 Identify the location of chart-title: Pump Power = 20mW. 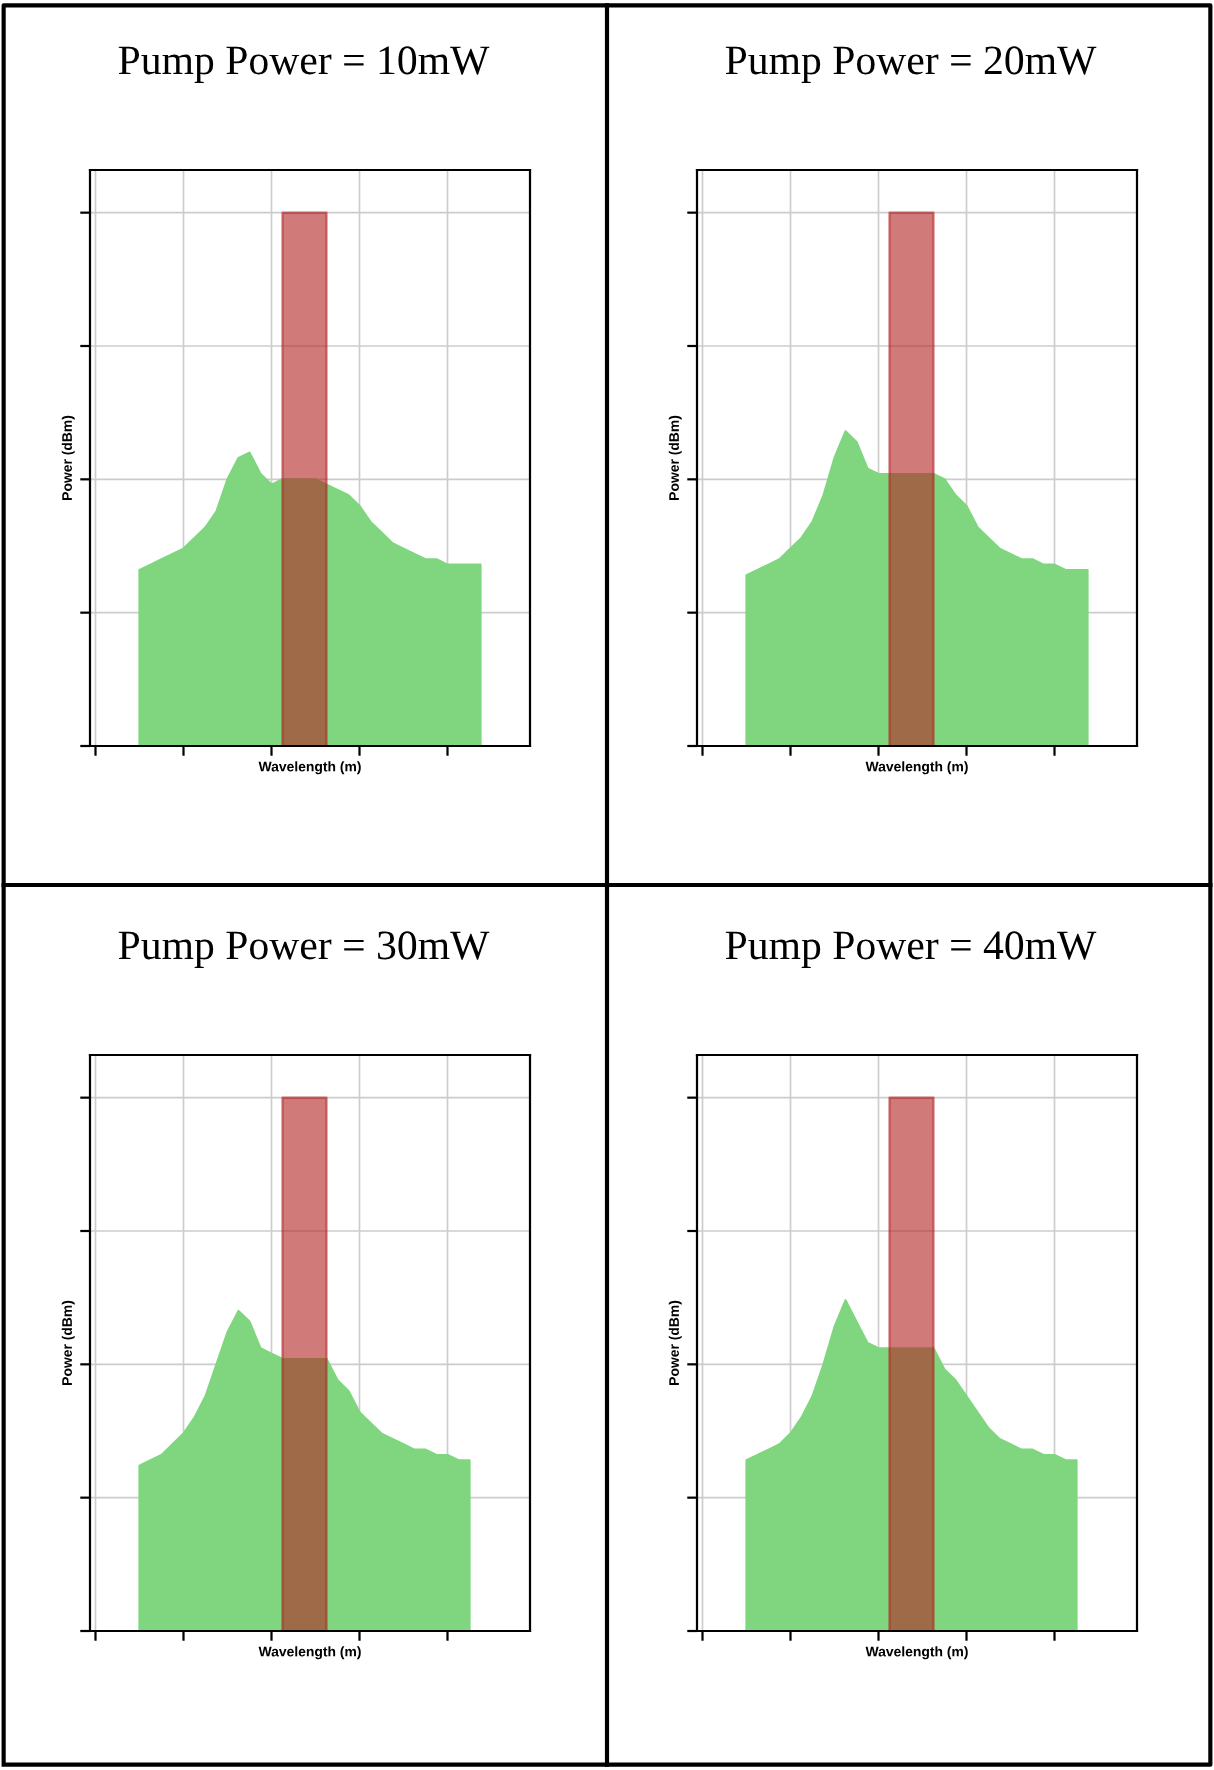
(911, 64).